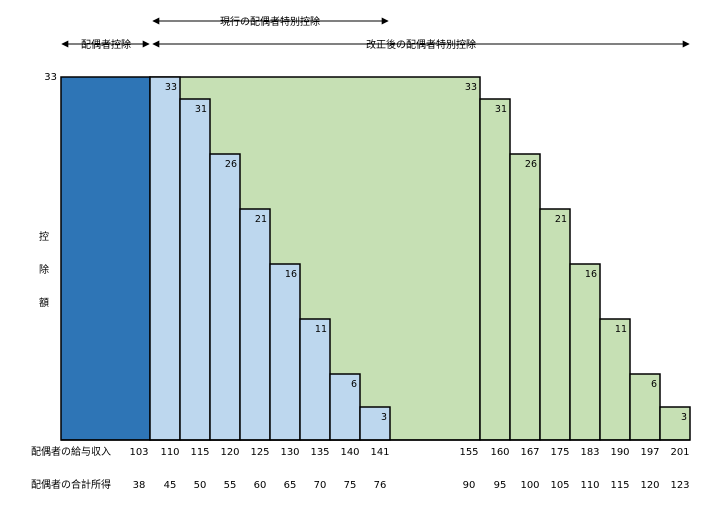 The image size is (721, 512). Describe the element at coordinates (380, 485) in the screenshot. I see `income-tick-label: 76` at that location.